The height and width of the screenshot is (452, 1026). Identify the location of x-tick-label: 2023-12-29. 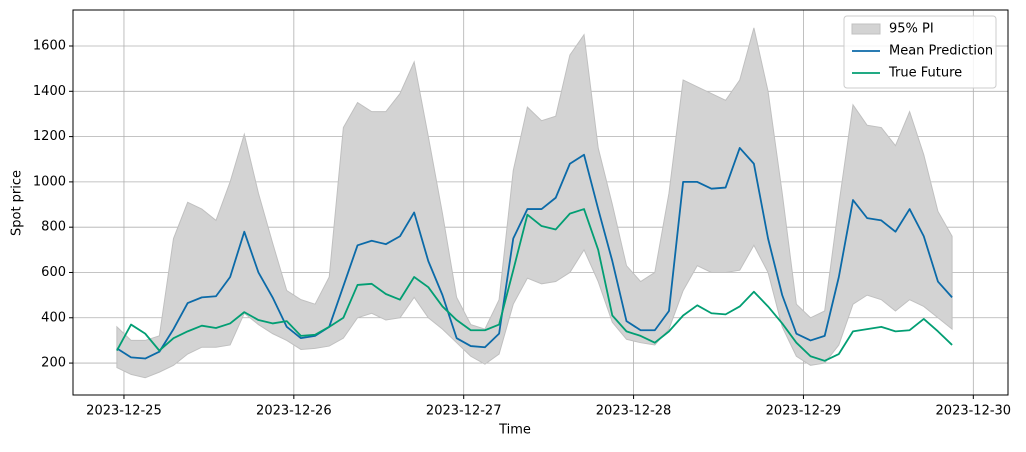
(804, 411).